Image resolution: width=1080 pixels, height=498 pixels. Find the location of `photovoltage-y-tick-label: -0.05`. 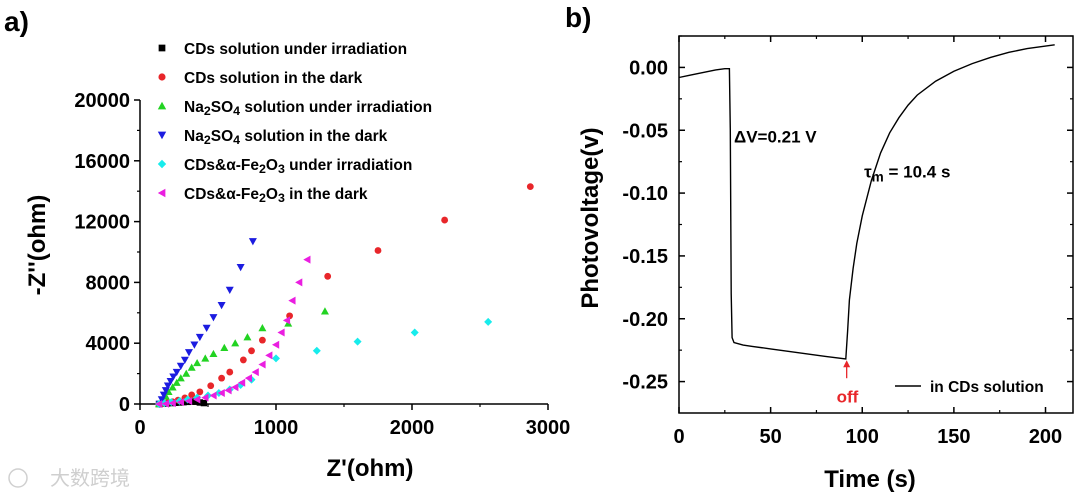

photovoltage-y-tick-label: -0.05 is located at coordinates (645, 131).